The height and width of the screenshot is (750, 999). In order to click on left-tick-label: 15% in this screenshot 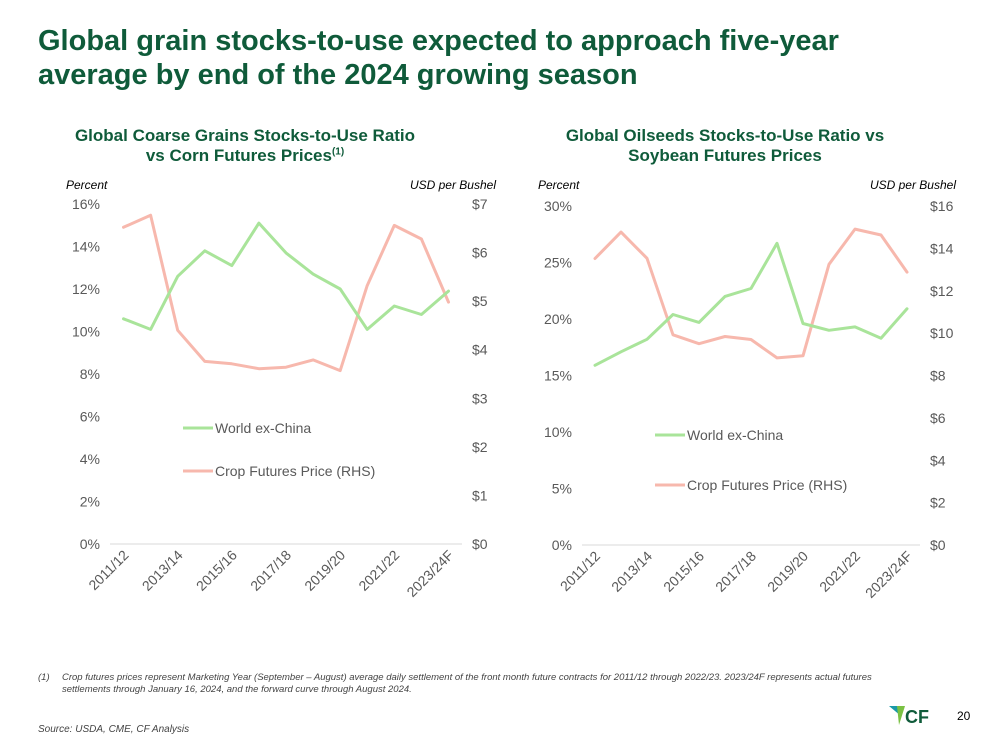, I will do `click(558, 376)`.